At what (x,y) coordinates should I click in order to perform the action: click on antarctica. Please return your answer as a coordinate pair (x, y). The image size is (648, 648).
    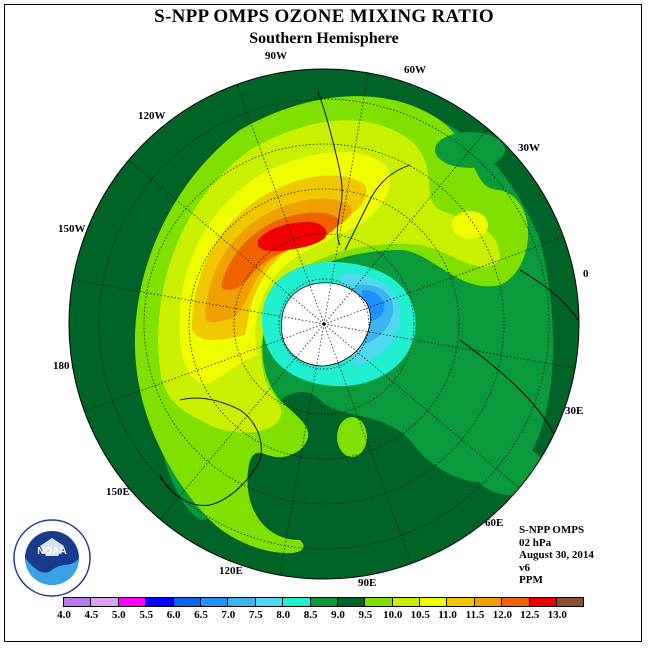
    Looking at the image, I should click on (326, 324).